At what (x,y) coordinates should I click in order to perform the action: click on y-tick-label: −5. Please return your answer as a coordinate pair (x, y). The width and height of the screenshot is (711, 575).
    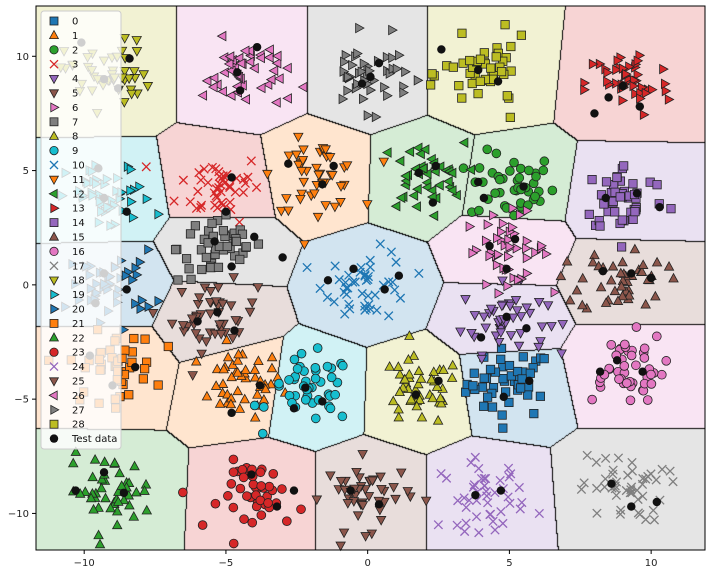
    Looking at the image, I should click on (21, 400).